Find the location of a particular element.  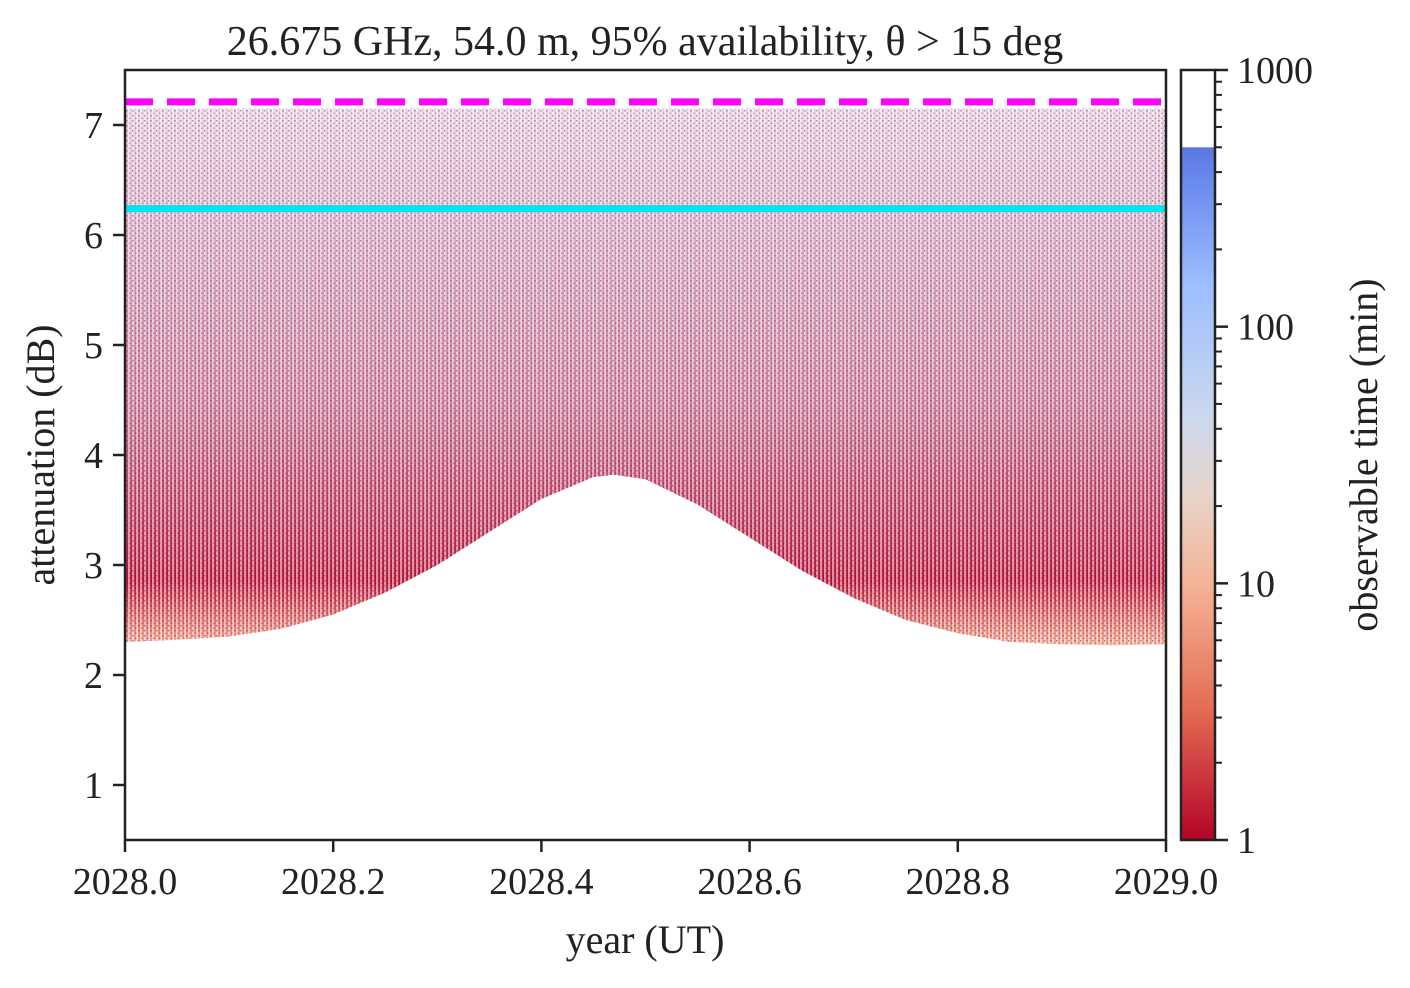

x-tick-label: 2028.2 is located at coordinates (333, 882).